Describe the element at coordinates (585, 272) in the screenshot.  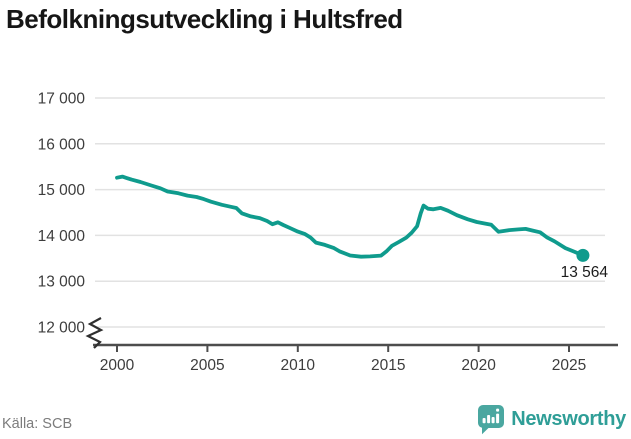
I see `end-value-label: 13 564` at that location.